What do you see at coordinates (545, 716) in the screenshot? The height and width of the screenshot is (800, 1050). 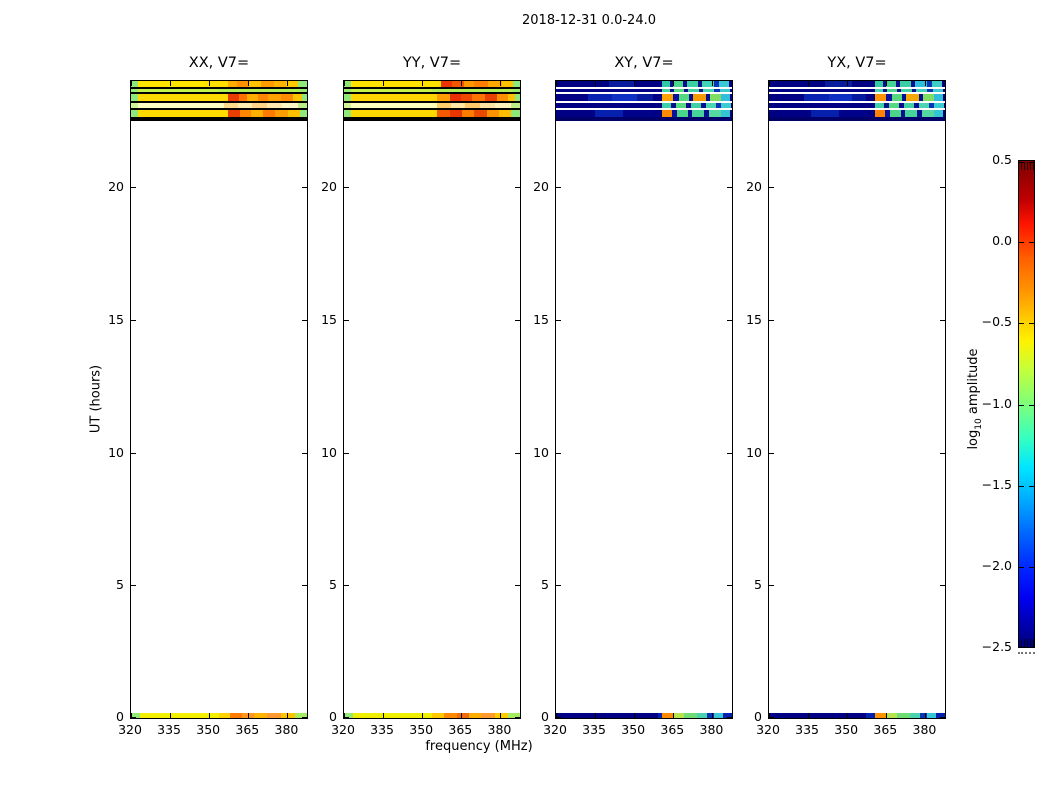 I see `y-tick-label: 0` at bounding box center [545, 716].